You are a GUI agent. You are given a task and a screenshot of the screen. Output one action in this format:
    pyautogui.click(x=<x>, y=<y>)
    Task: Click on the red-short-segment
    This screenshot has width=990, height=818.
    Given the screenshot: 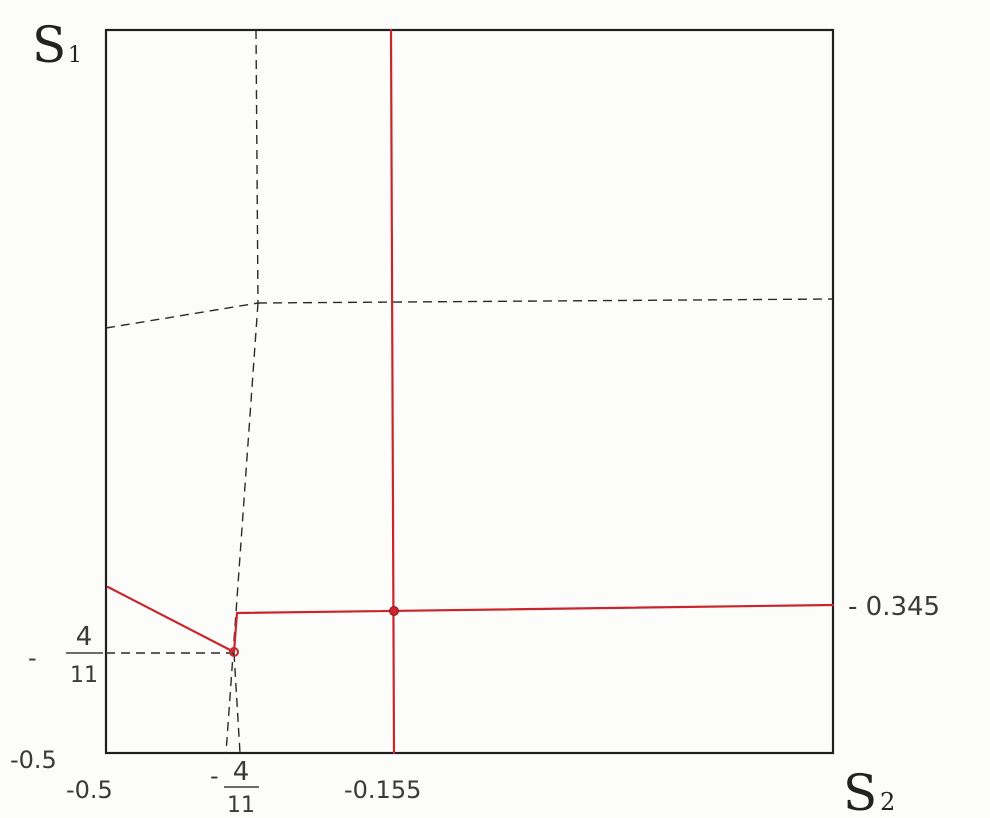 What is the action you would take?
    pyautogui.click(x=235, y=632)
    